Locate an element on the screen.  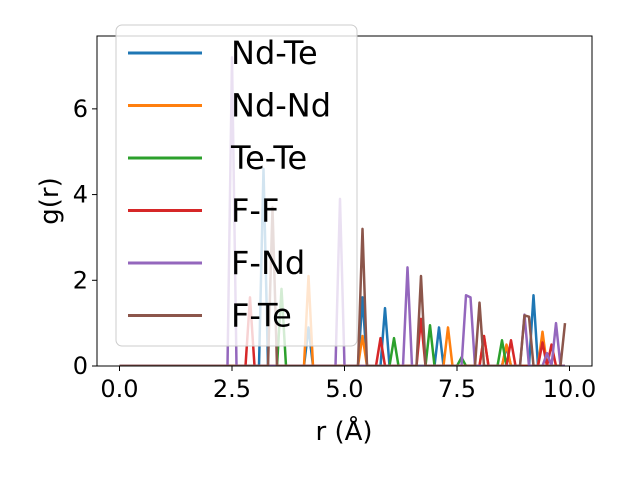
y-tick-label: 2 is located at coordinates (80, 280).